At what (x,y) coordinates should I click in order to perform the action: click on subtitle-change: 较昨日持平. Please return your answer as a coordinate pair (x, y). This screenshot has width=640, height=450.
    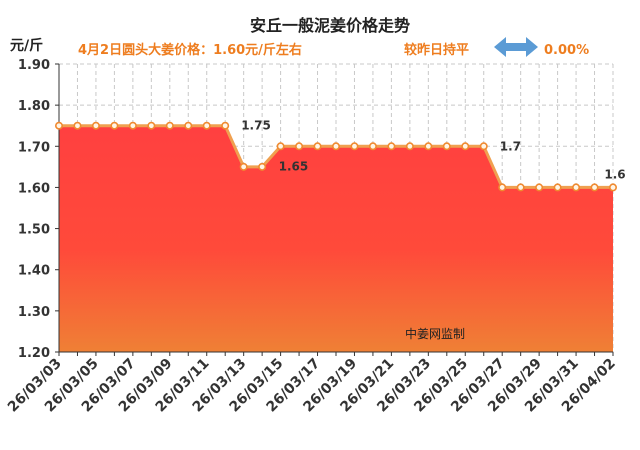
    Looking at the image, I should click on (436, 50).